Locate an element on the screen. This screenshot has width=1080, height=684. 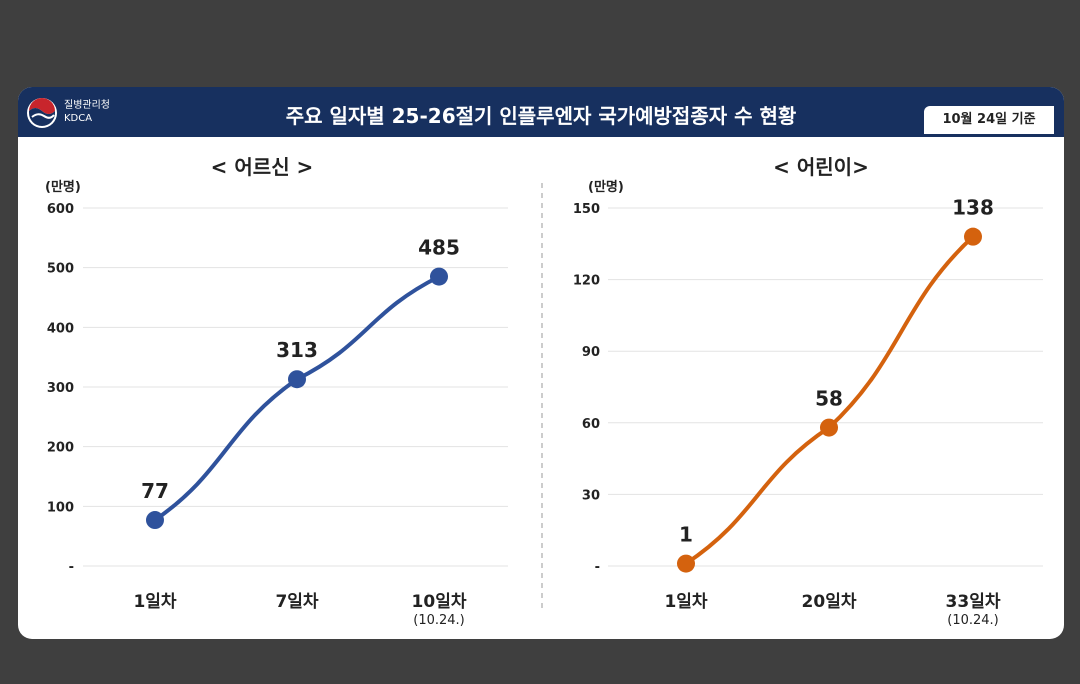
org-name: 질병관리청 is located at coordinates (87, 105).